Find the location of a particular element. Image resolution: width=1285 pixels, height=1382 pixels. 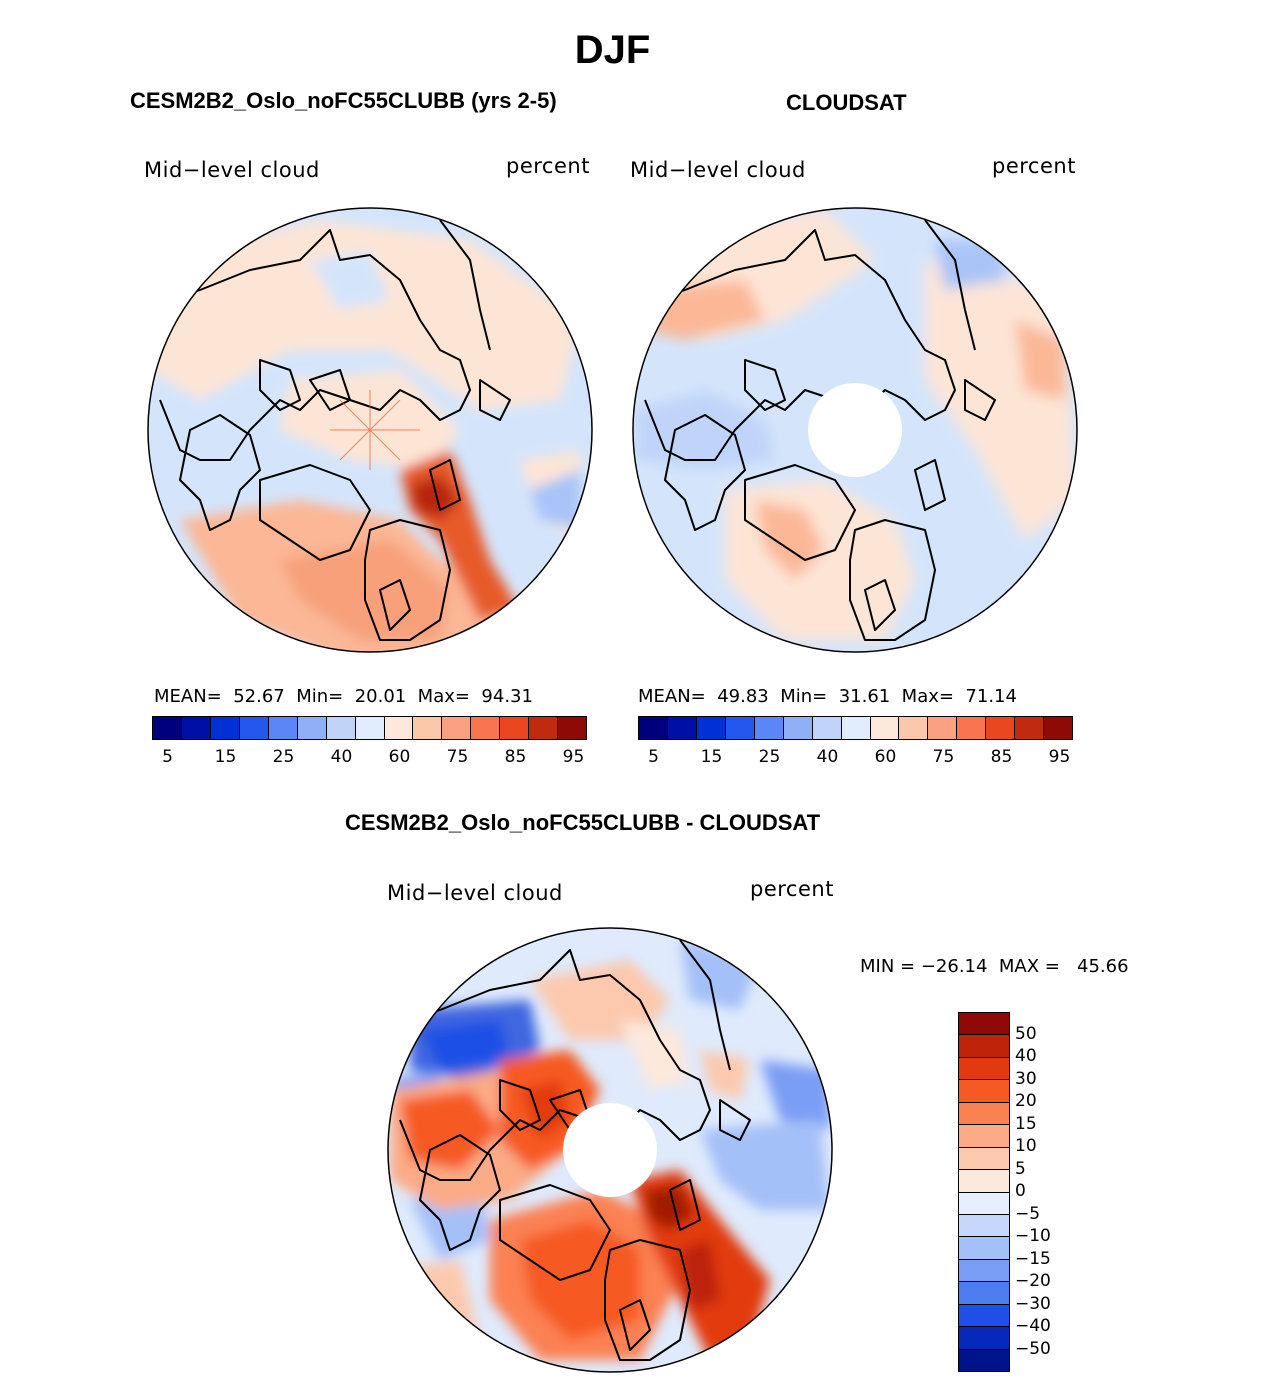

panel2-polar-gap is located at coordinates (855, 430).